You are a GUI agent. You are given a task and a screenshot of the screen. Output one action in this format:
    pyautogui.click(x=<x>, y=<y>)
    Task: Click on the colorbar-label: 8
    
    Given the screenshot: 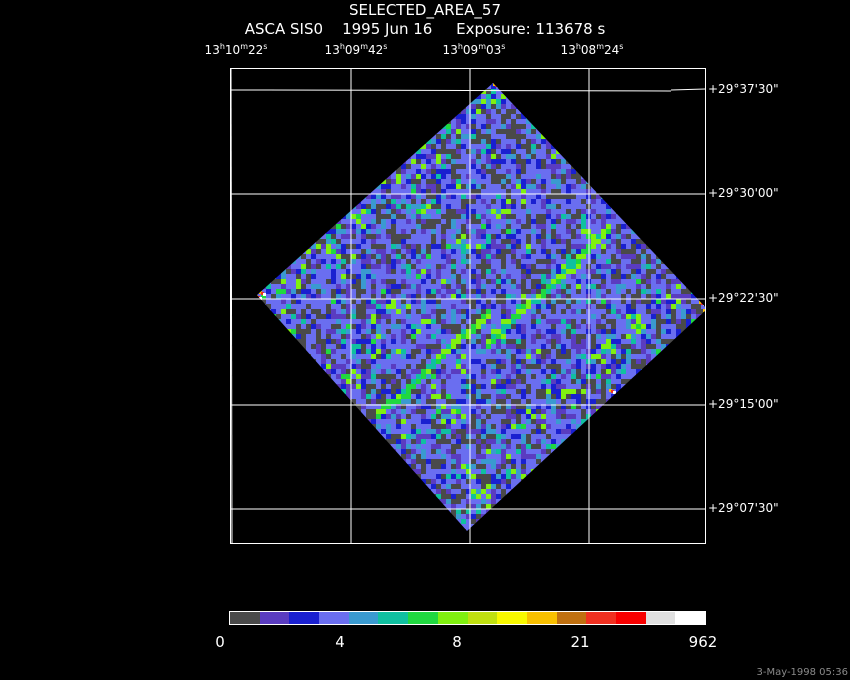 What is the action you would take?
    pyautogui.click(x=457, y=642)
    